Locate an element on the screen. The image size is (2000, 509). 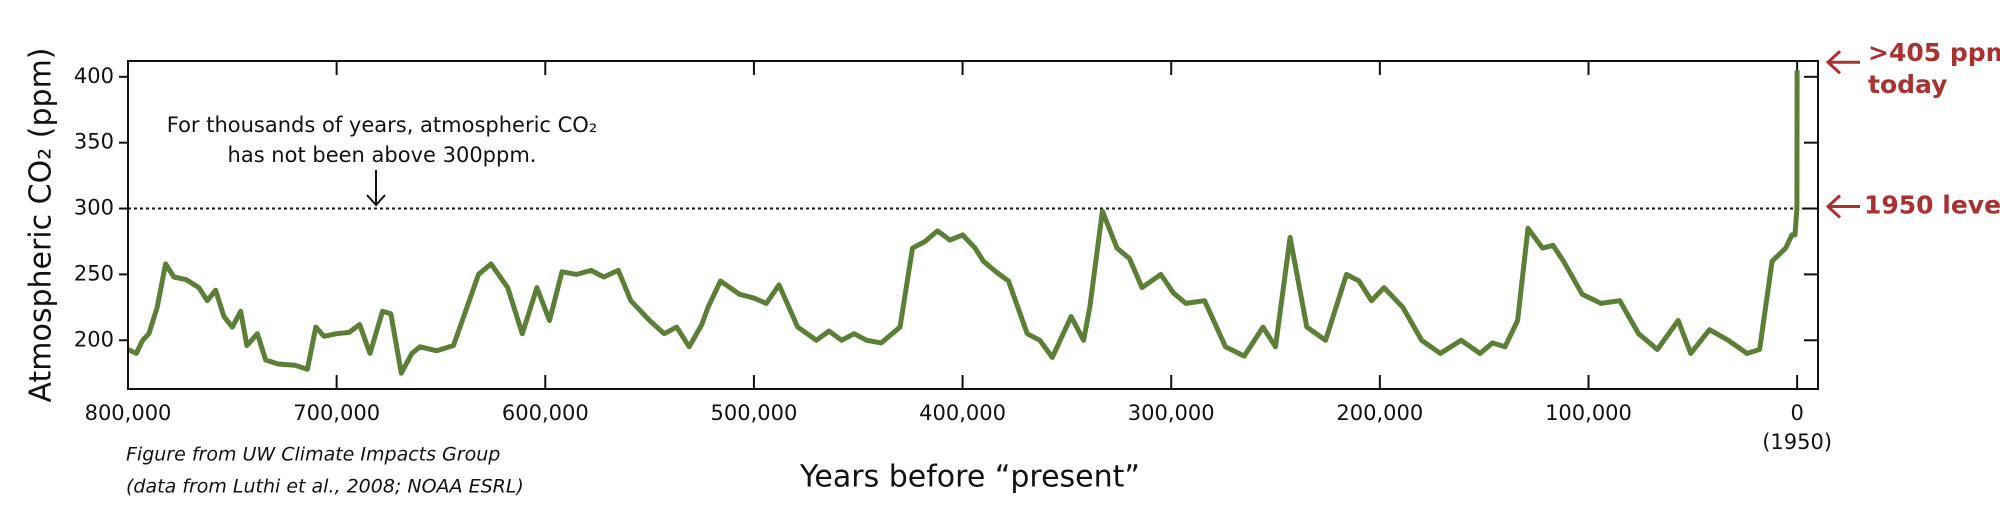
x-tick-label: 500,000 is located at coordinates (754, 413).